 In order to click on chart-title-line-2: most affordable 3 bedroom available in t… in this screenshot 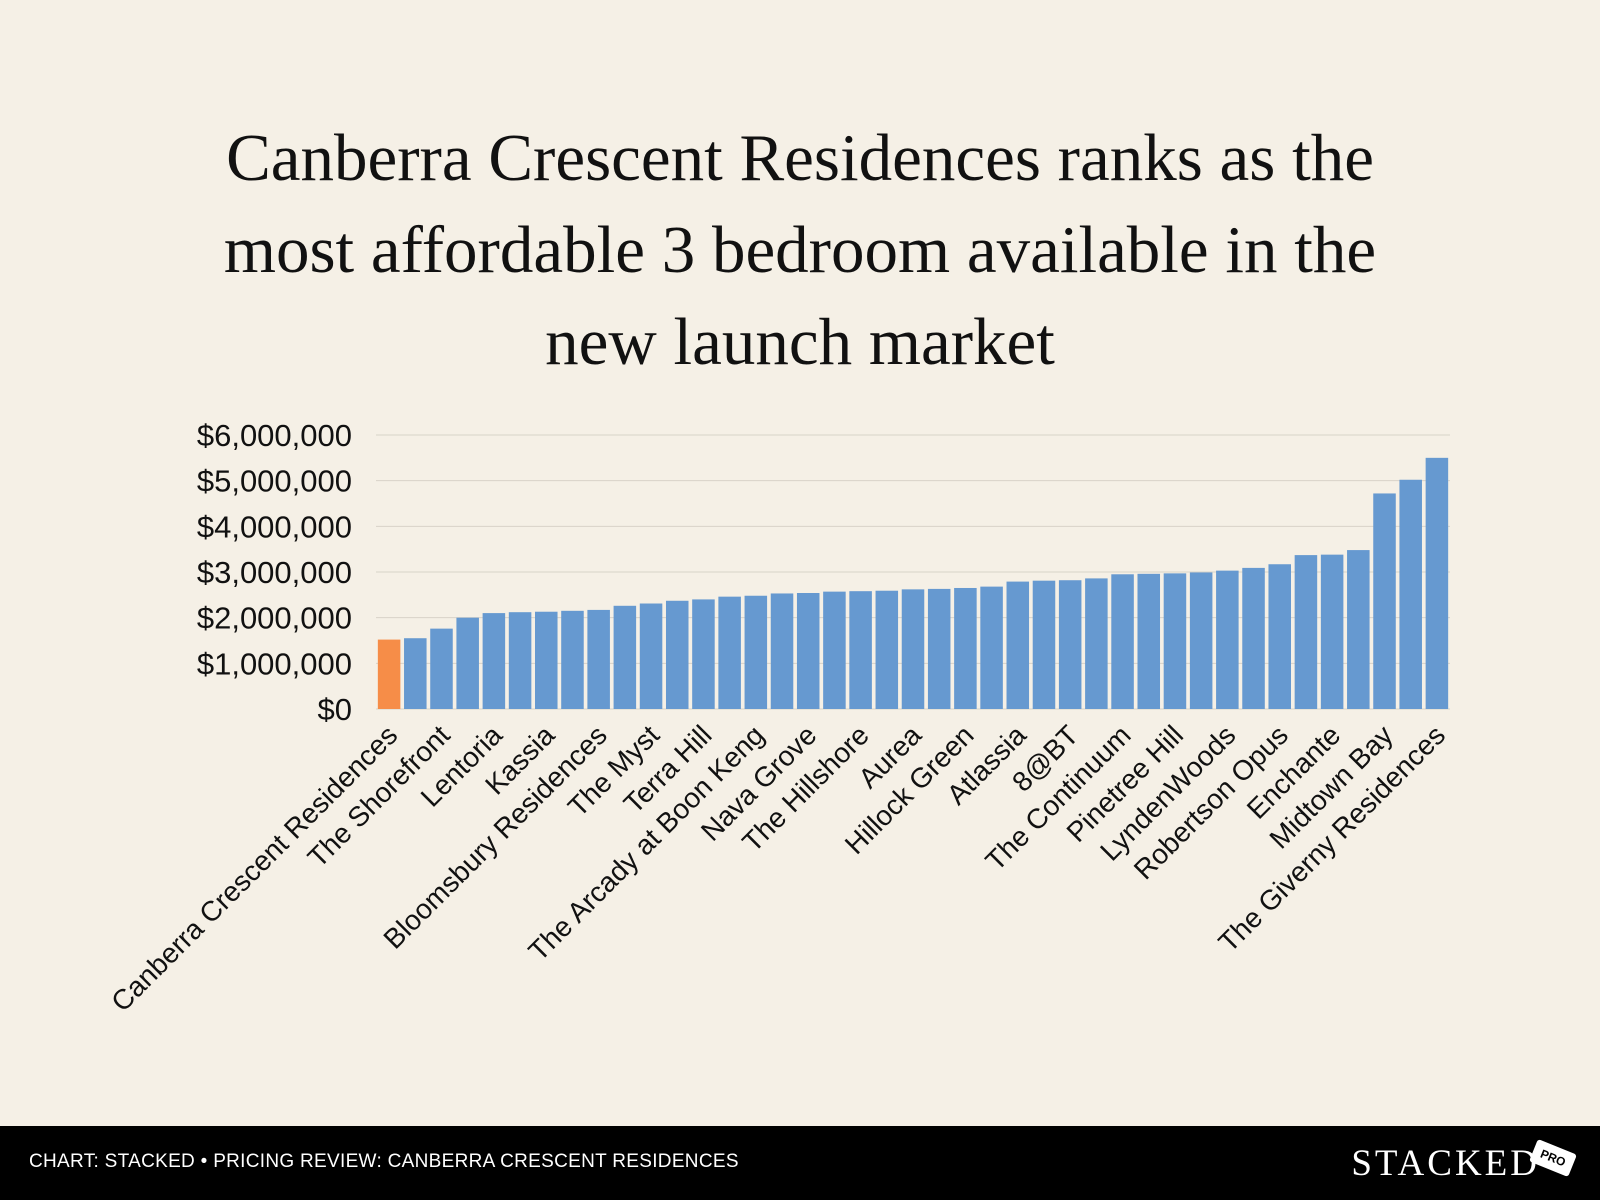, I will do `click(800, 250)`.